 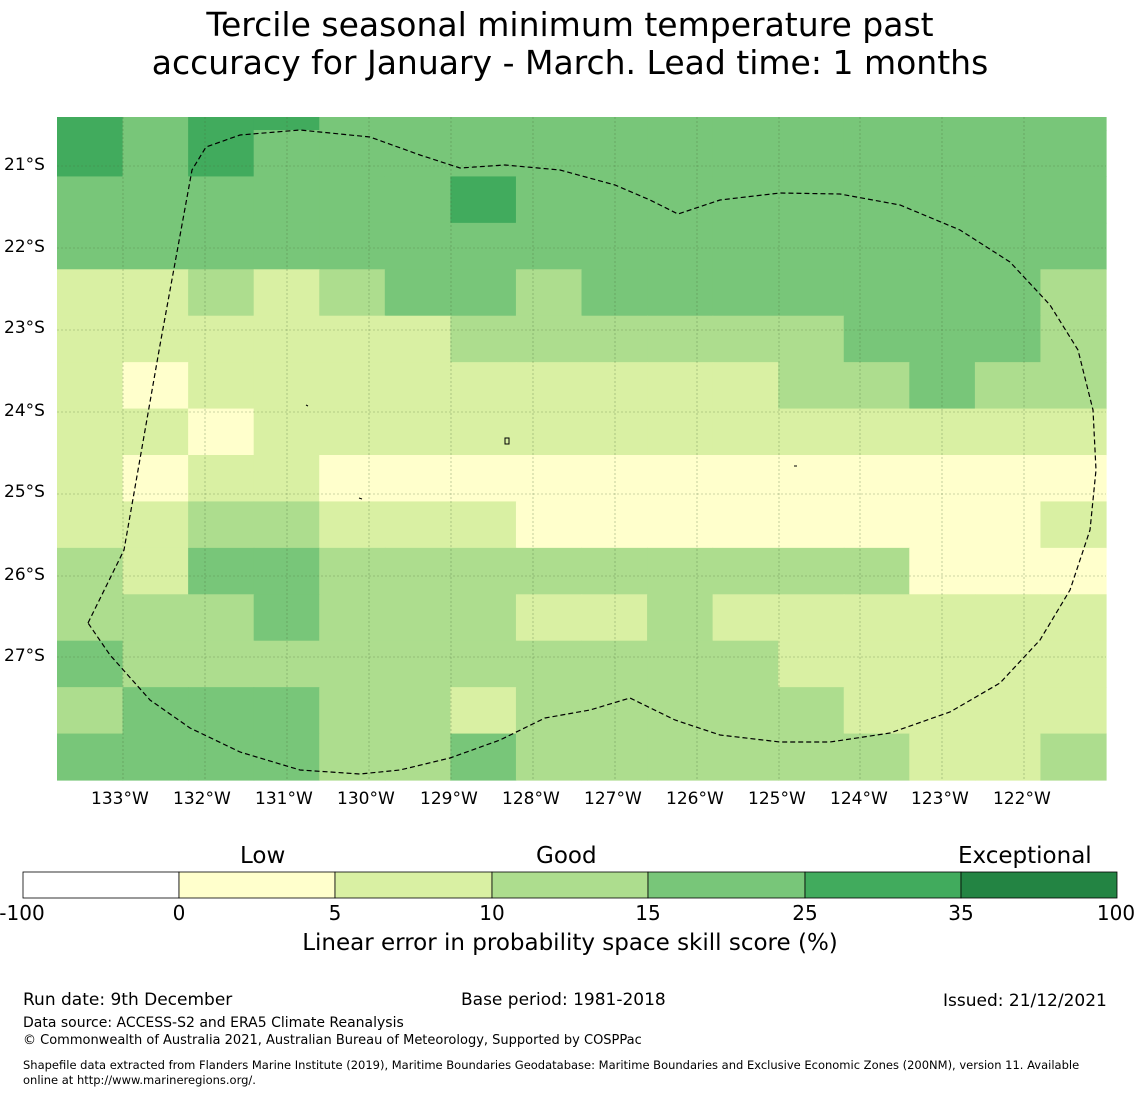 What do you see at coordinates (24, 575) in the screenshot?
I see `lat-label: 26°S` at bounding box center [24, 575].